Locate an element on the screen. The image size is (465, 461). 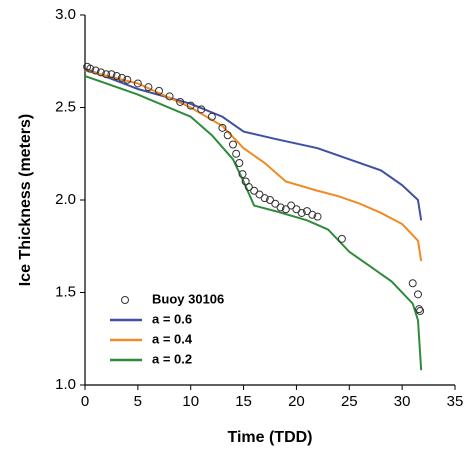
x-tick-label: 15 is located at coordinates (243, 401).